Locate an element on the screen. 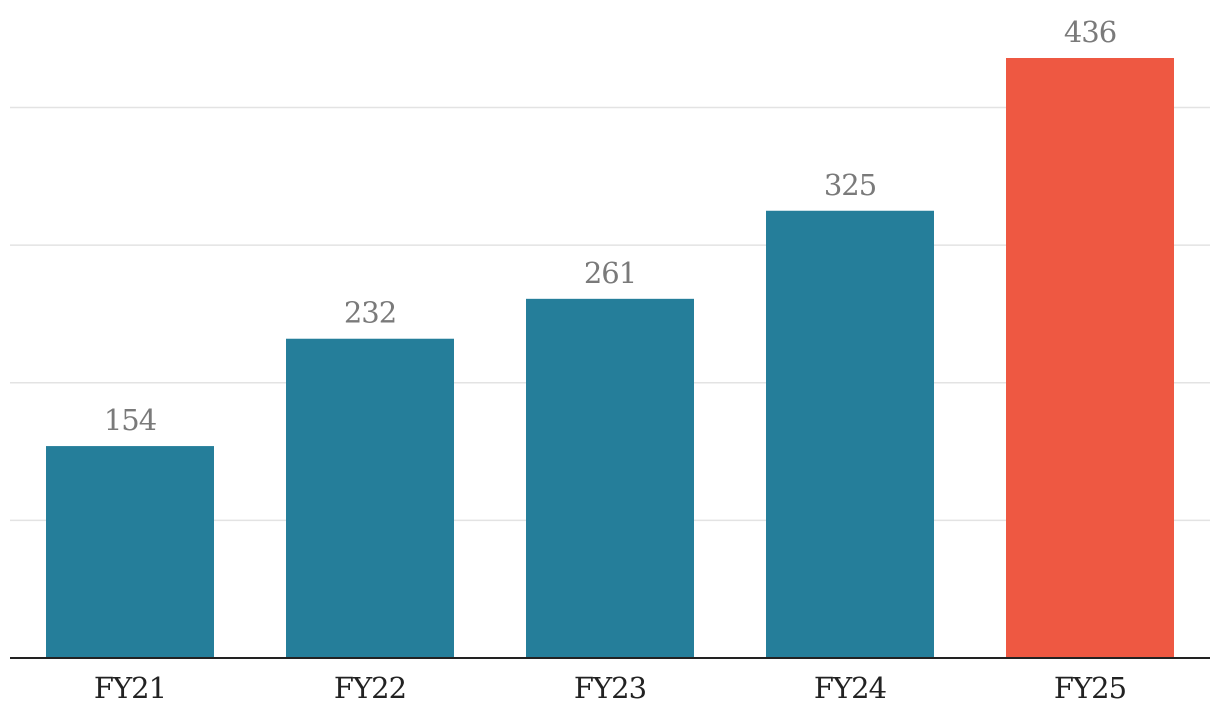 The image size is (1220, 724). category-label-fy24: FY24 is located at coordinates (850, 688).